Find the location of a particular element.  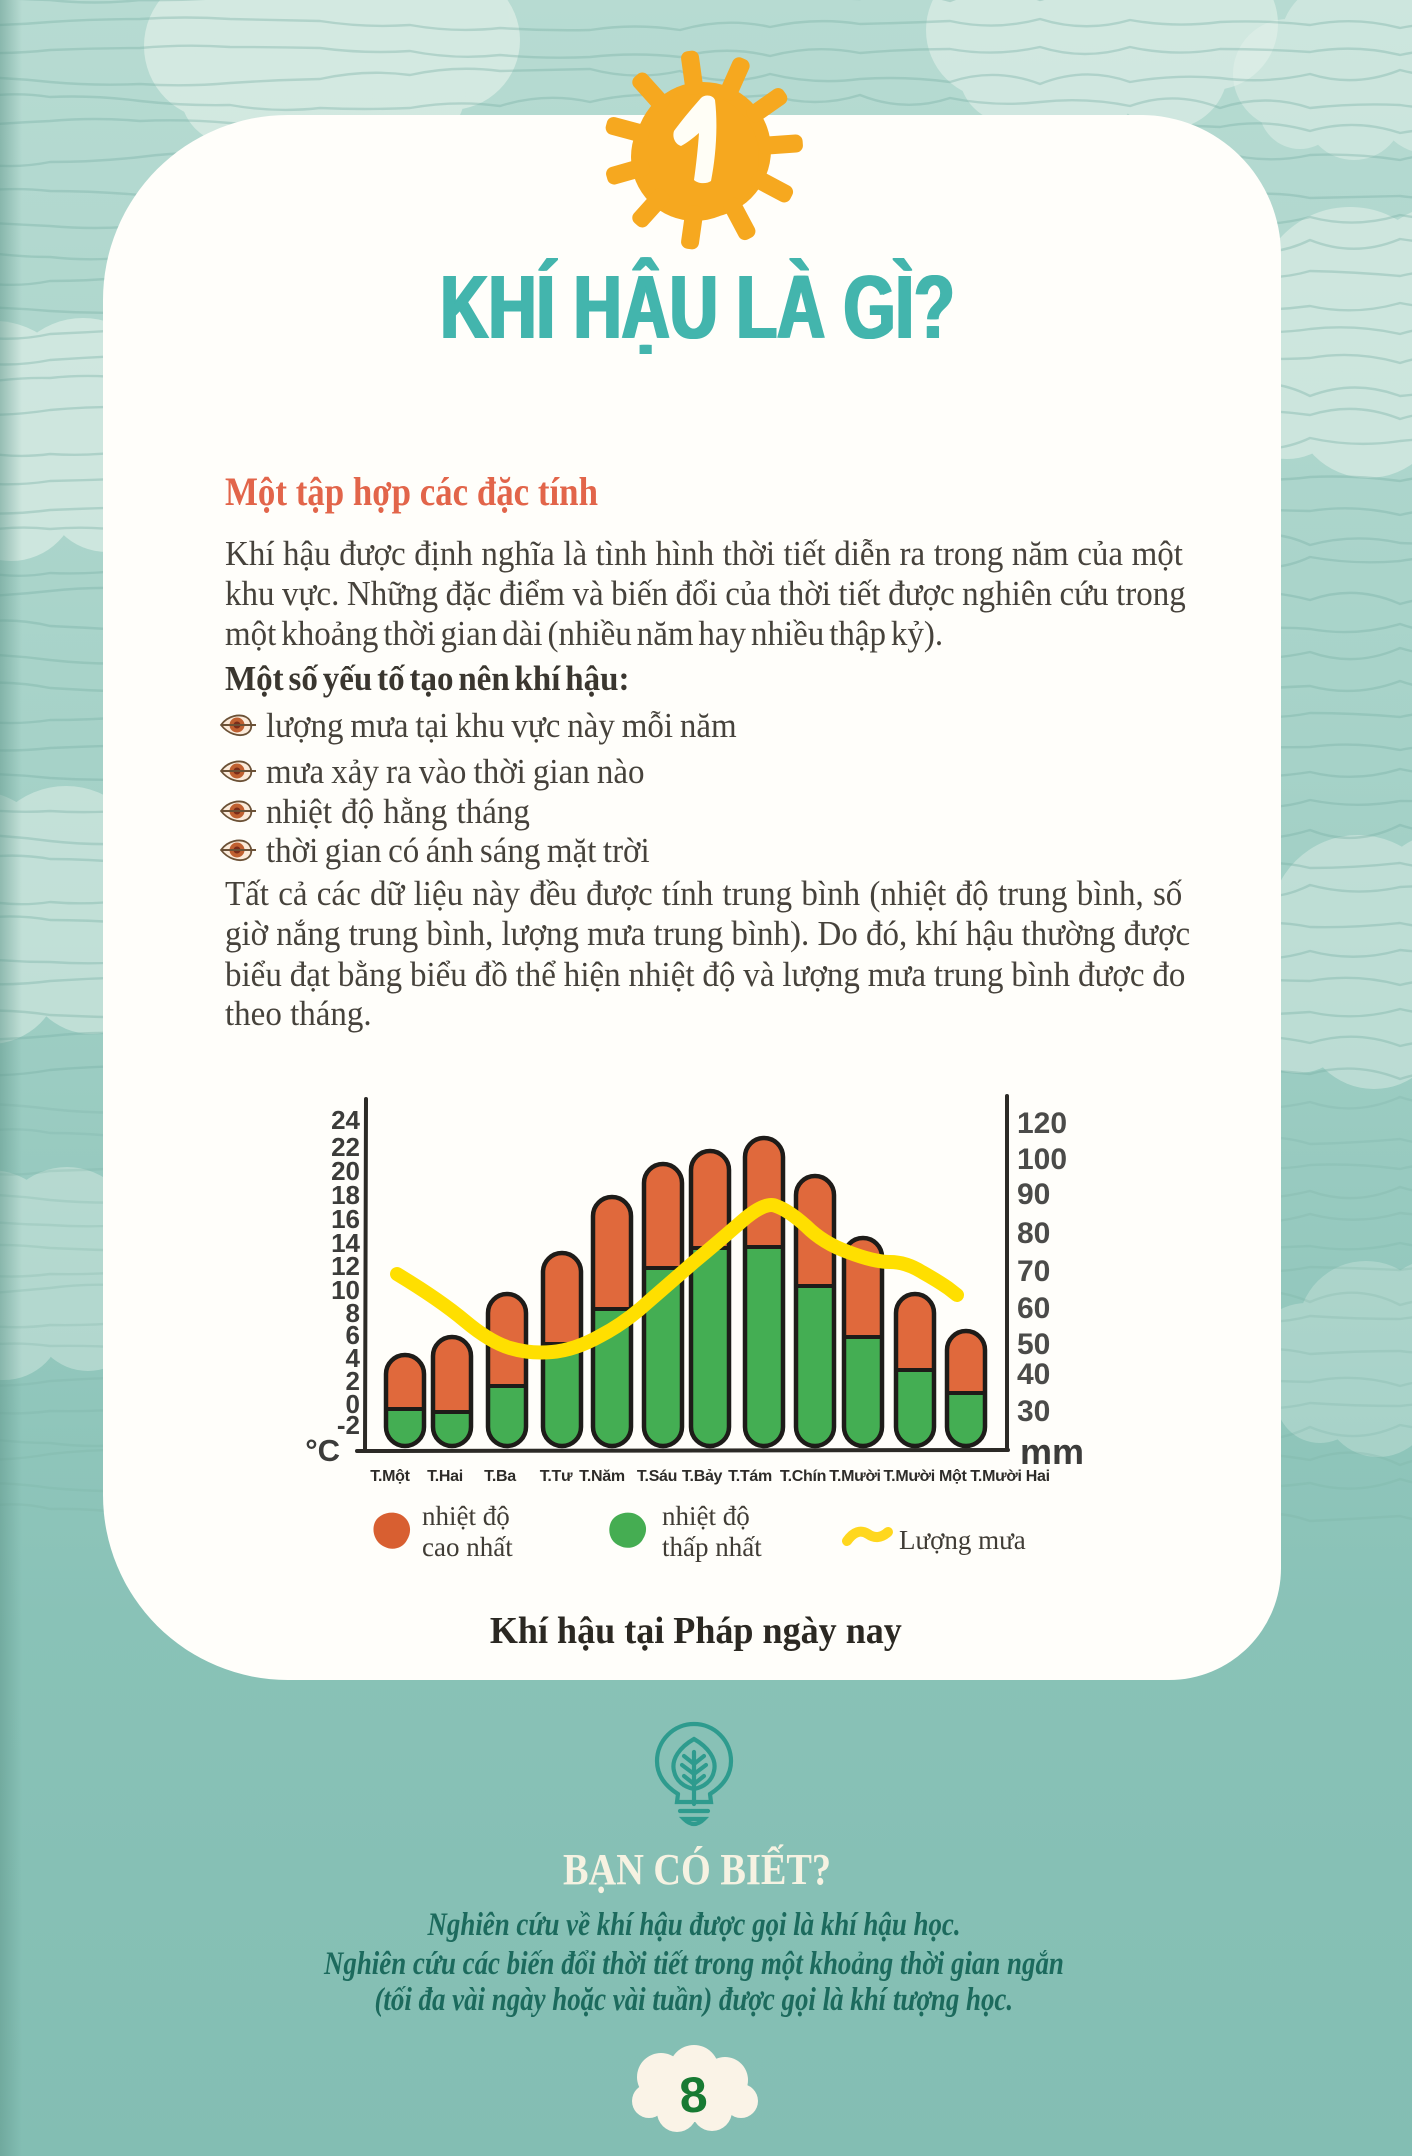

svg-text: 18 is located at coordinates (345, 1195).